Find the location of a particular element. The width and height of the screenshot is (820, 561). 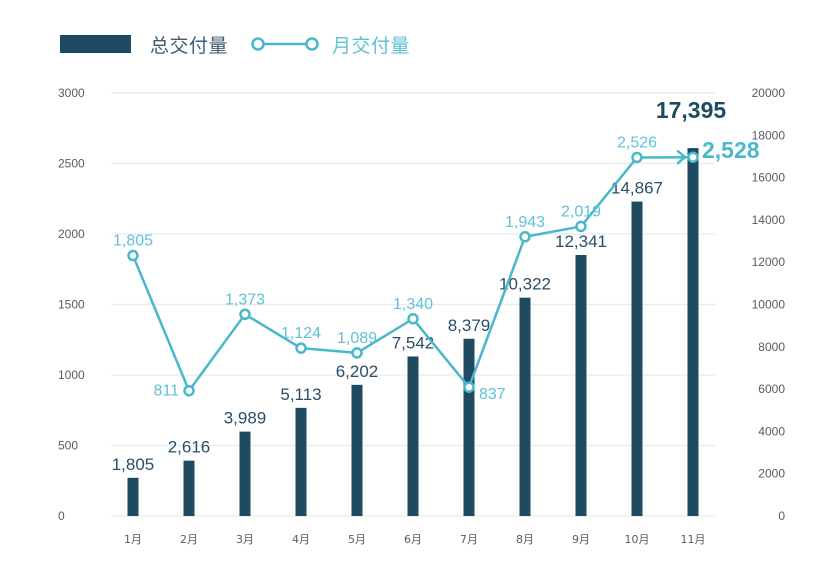

y-right-tick-label: 6000 is located at coordinates (771, 389).